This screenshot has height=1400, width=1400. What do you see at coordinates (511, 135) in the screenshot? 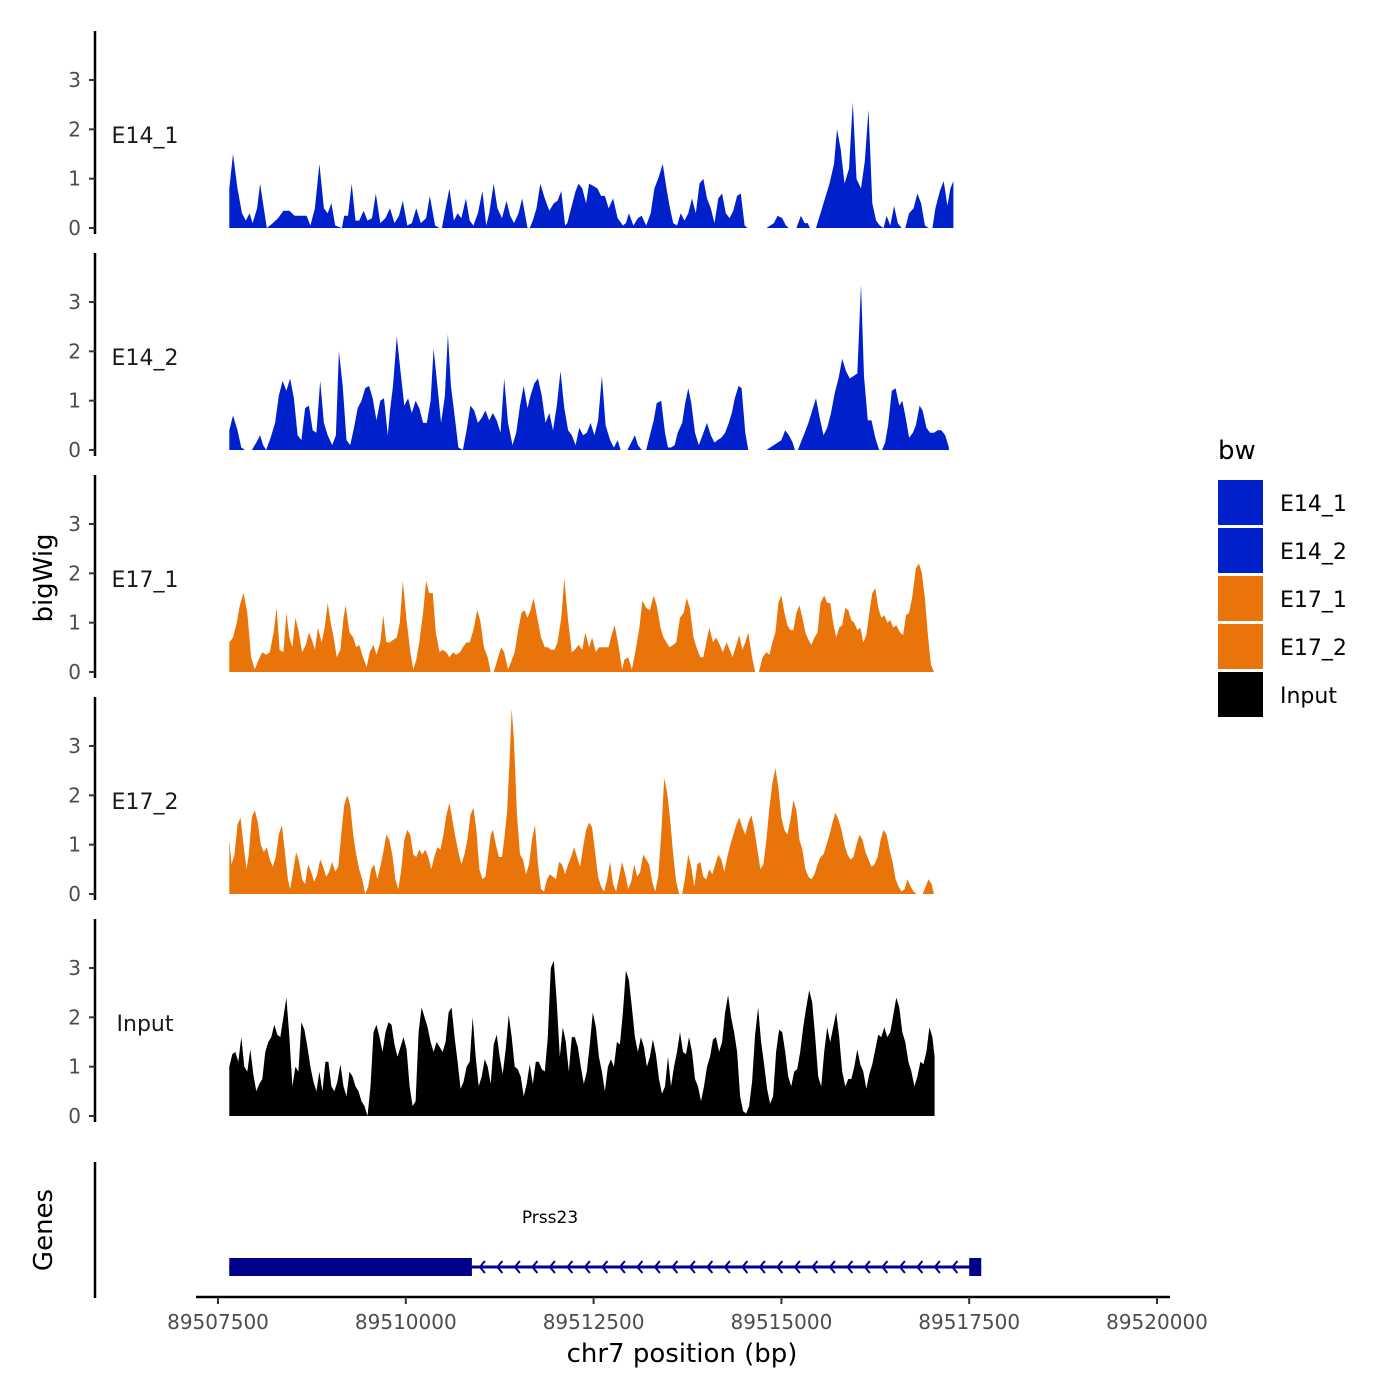
I see `track-E14_1: 0 1 2 3 E14_1` at bounding box center [511, 135].